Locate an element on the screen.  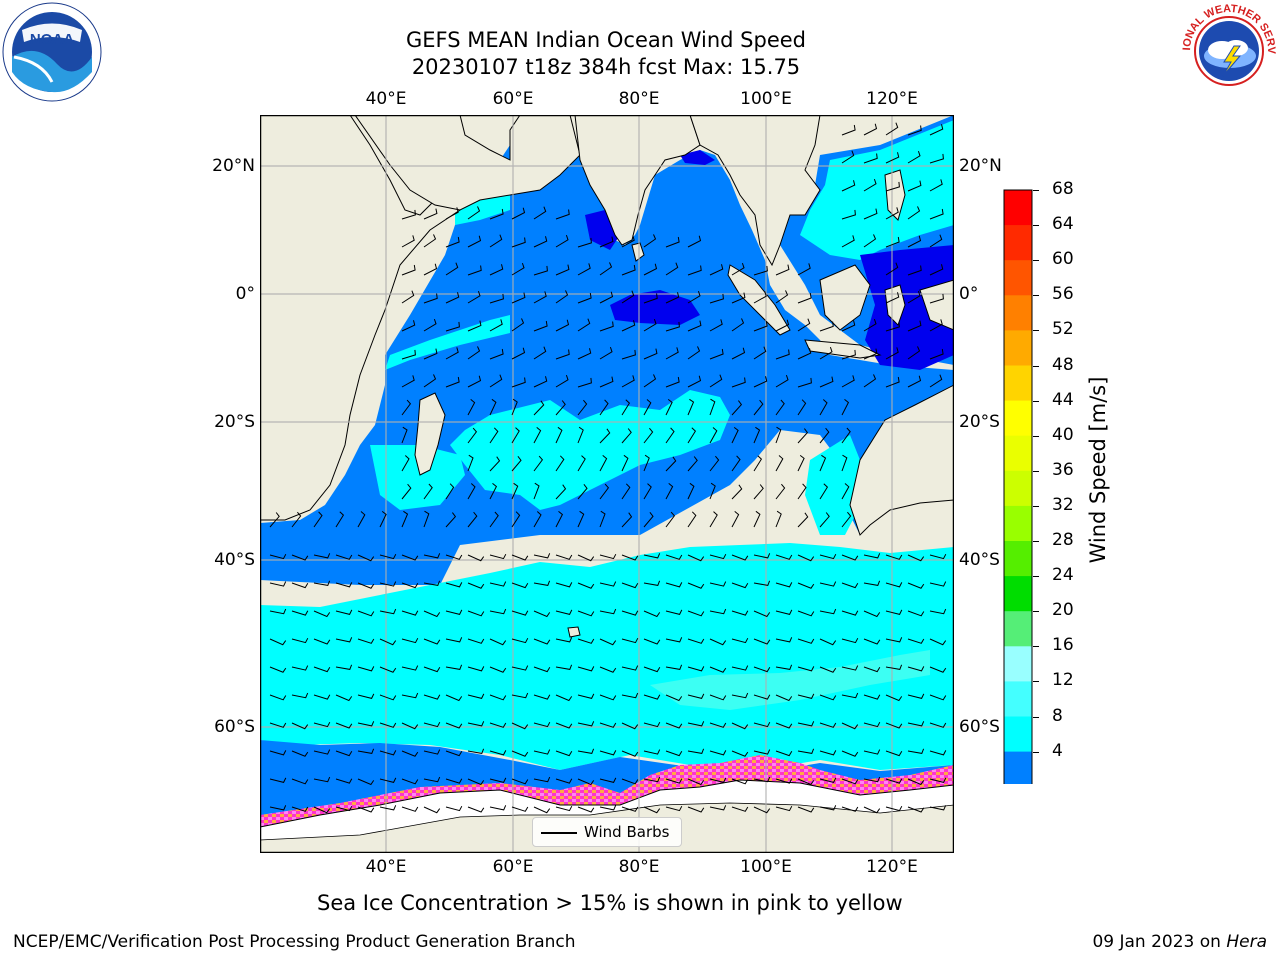
lon-label-top-60: 60°E is located at coordinates (513, 99).